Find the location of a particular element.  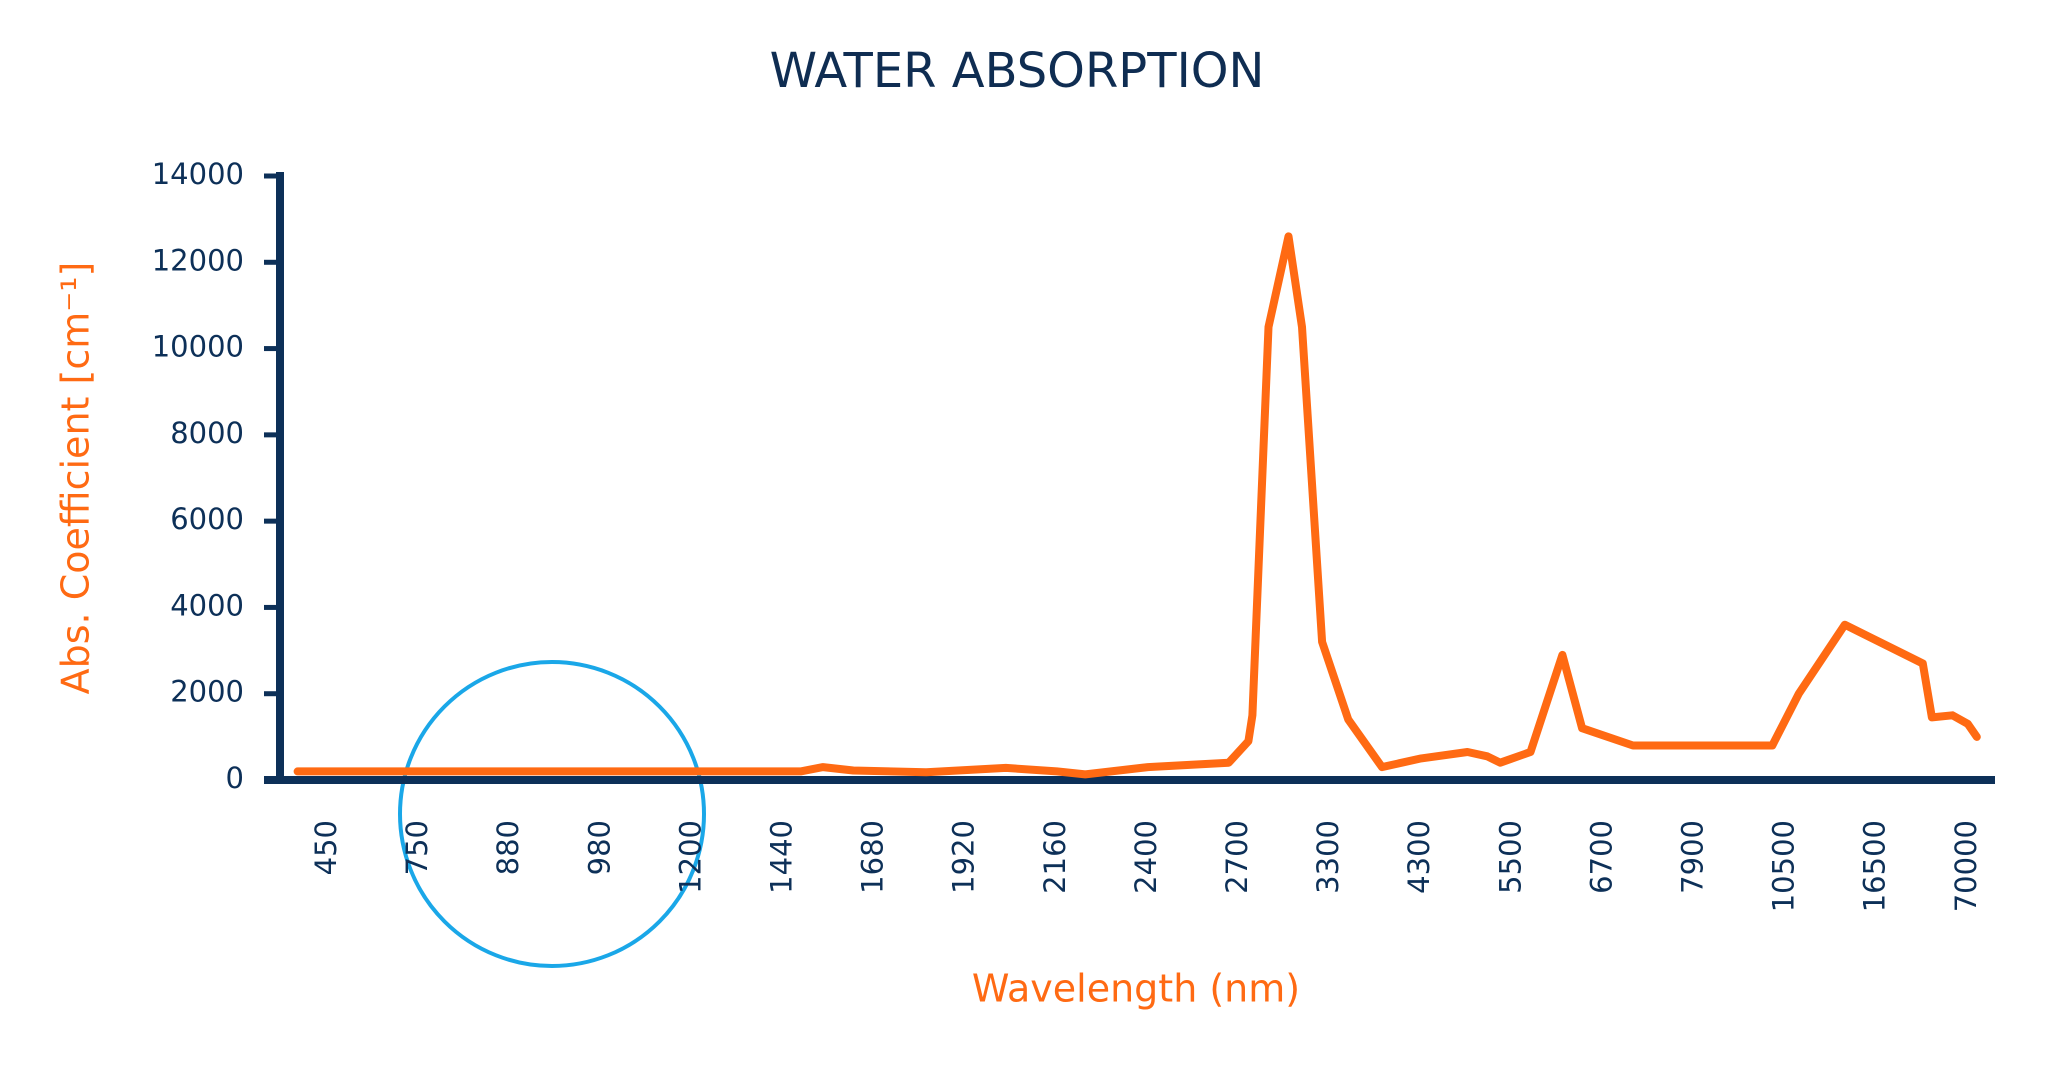

x-axis-title: Wavelength (nm) is located at coordinates (1136, 989).